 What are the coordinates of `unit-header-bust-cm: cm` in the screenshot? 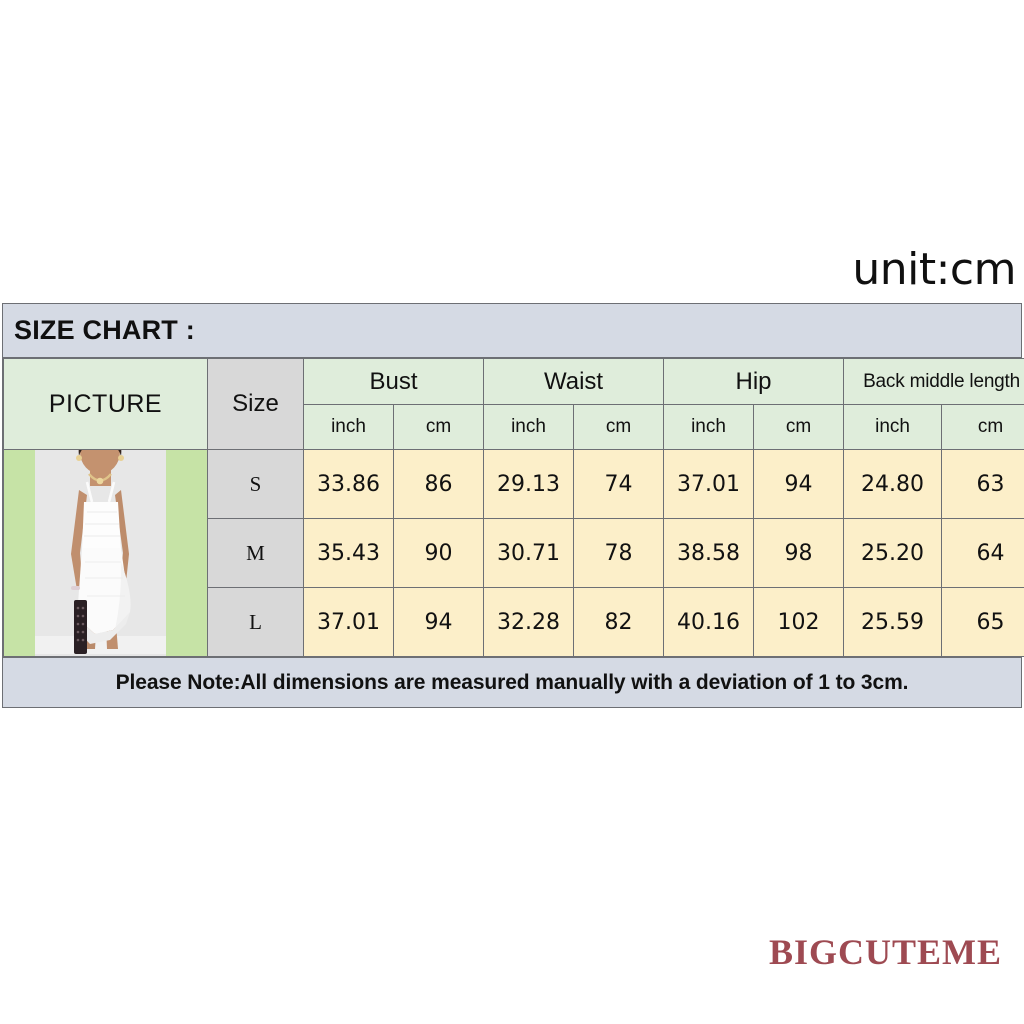 It's located at (438, 427).